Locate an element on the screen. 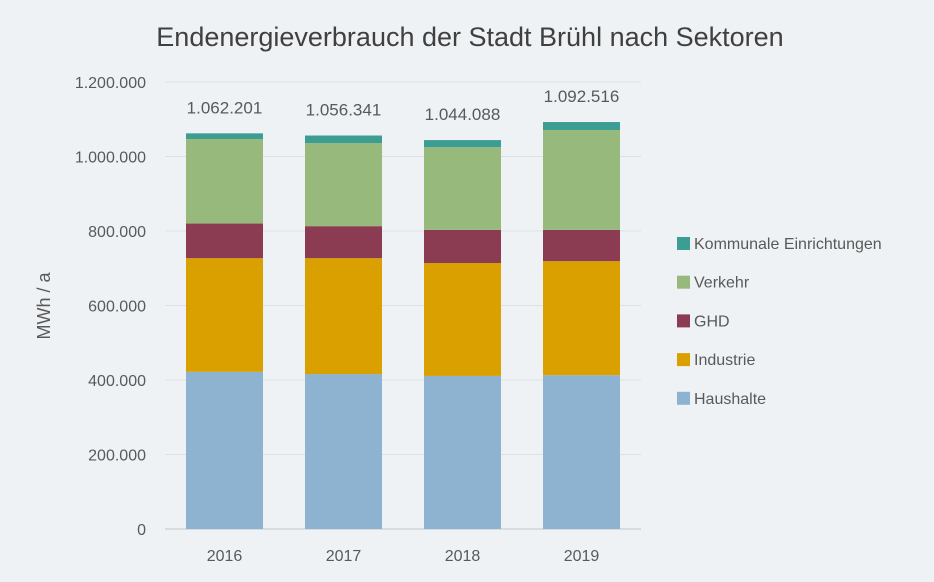 The height and width of the screenshot is (582, 934). legend-label: Verkehr is located at coordinates (722, 283).